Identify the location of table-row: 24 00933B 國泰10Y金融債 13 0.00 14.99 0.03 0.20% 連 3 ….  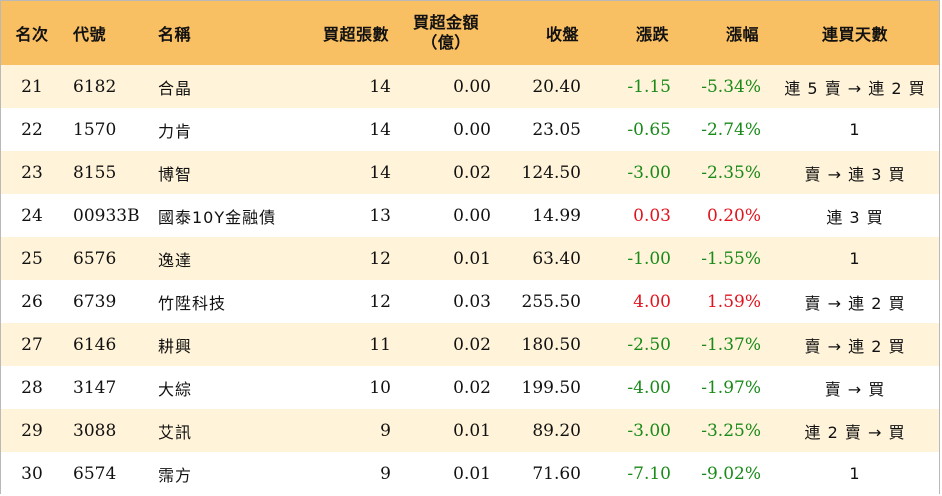
(470, 215).